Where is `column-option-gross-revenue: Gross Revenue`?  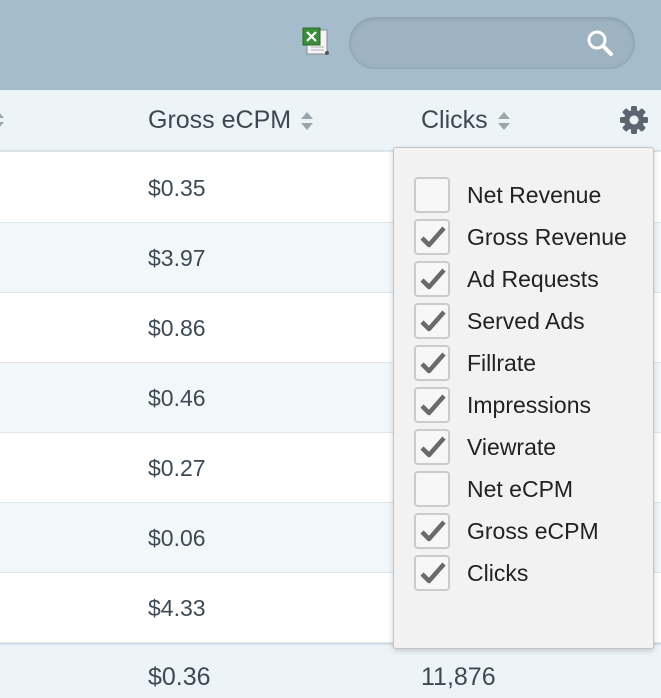 column-option-gross-revenue: Gross Revenue is located at coordinates (520, 237).